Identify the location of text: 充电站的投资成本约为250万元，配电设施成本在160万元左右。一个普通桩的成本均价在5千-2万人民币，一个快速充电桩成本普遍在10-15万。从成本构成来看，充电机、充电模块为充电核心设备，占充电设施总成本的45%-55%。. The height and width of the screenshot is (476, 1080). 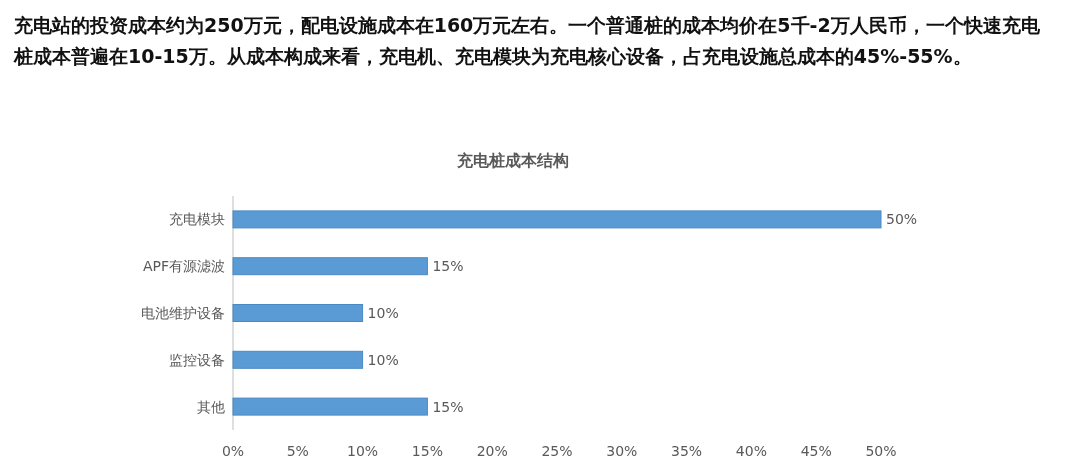
(527, 41).